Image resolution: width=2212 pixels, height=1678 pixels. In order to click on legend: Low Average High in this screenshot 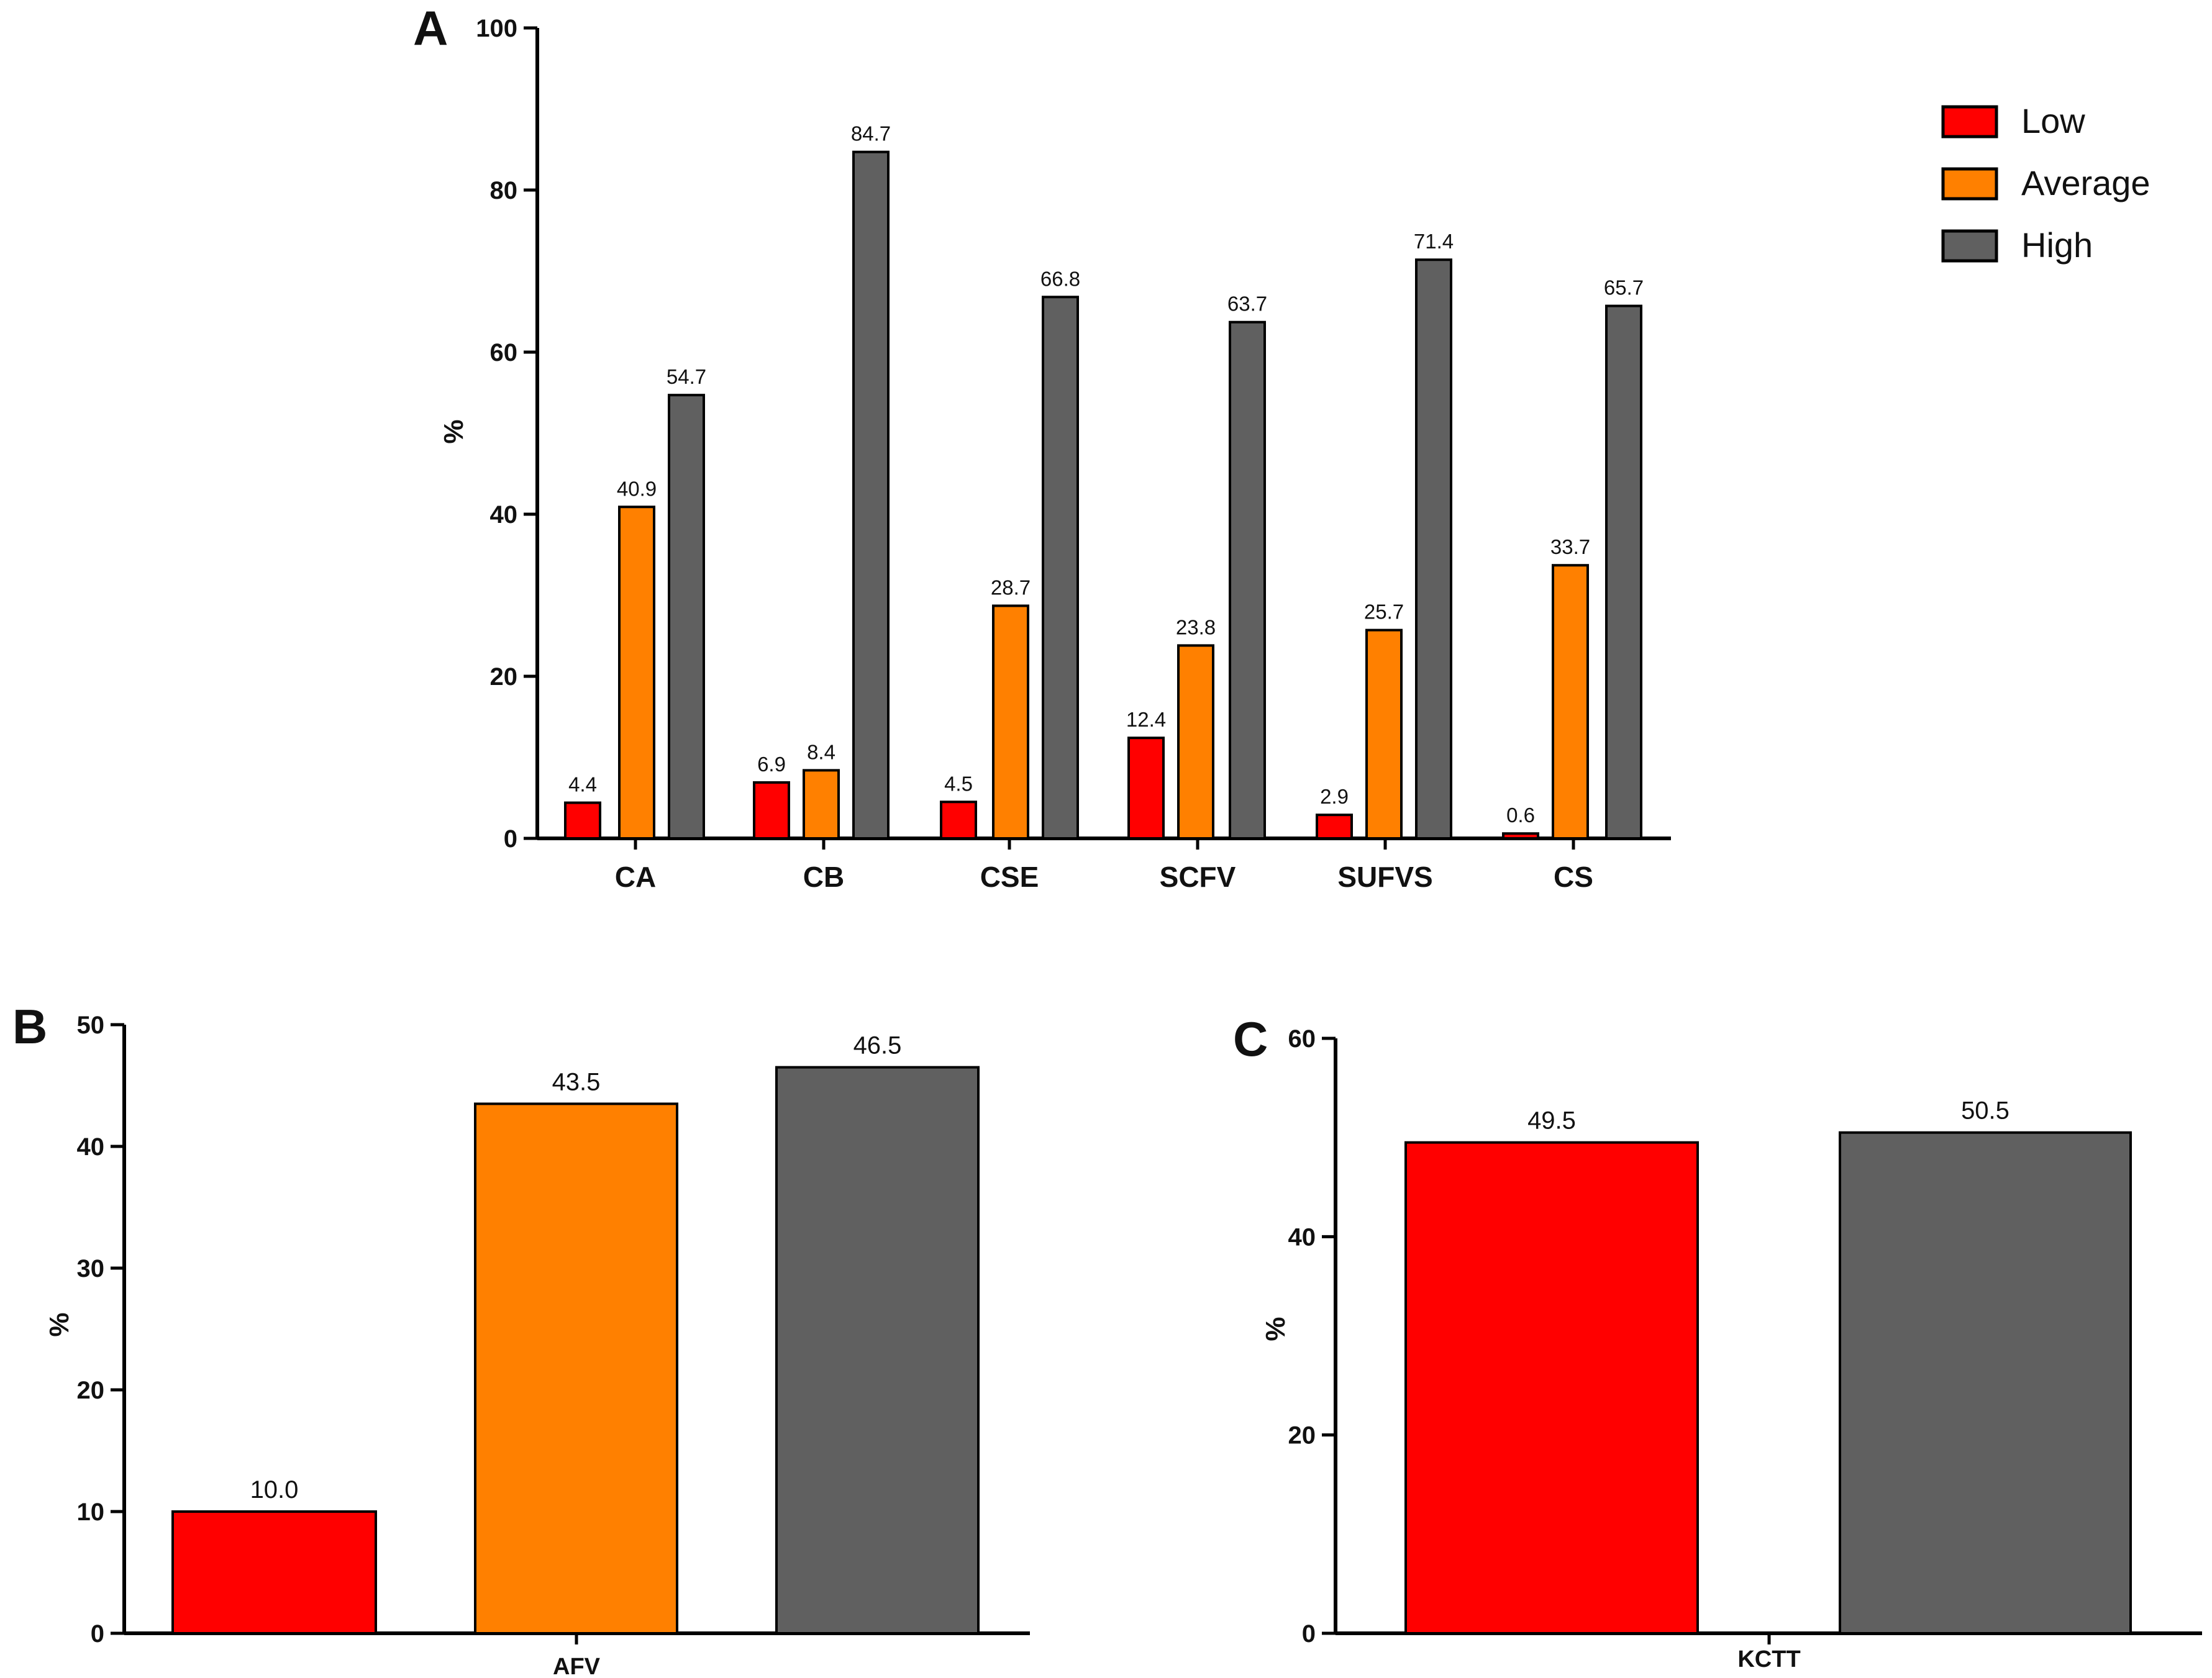, I will do `click(2046, 183)`.